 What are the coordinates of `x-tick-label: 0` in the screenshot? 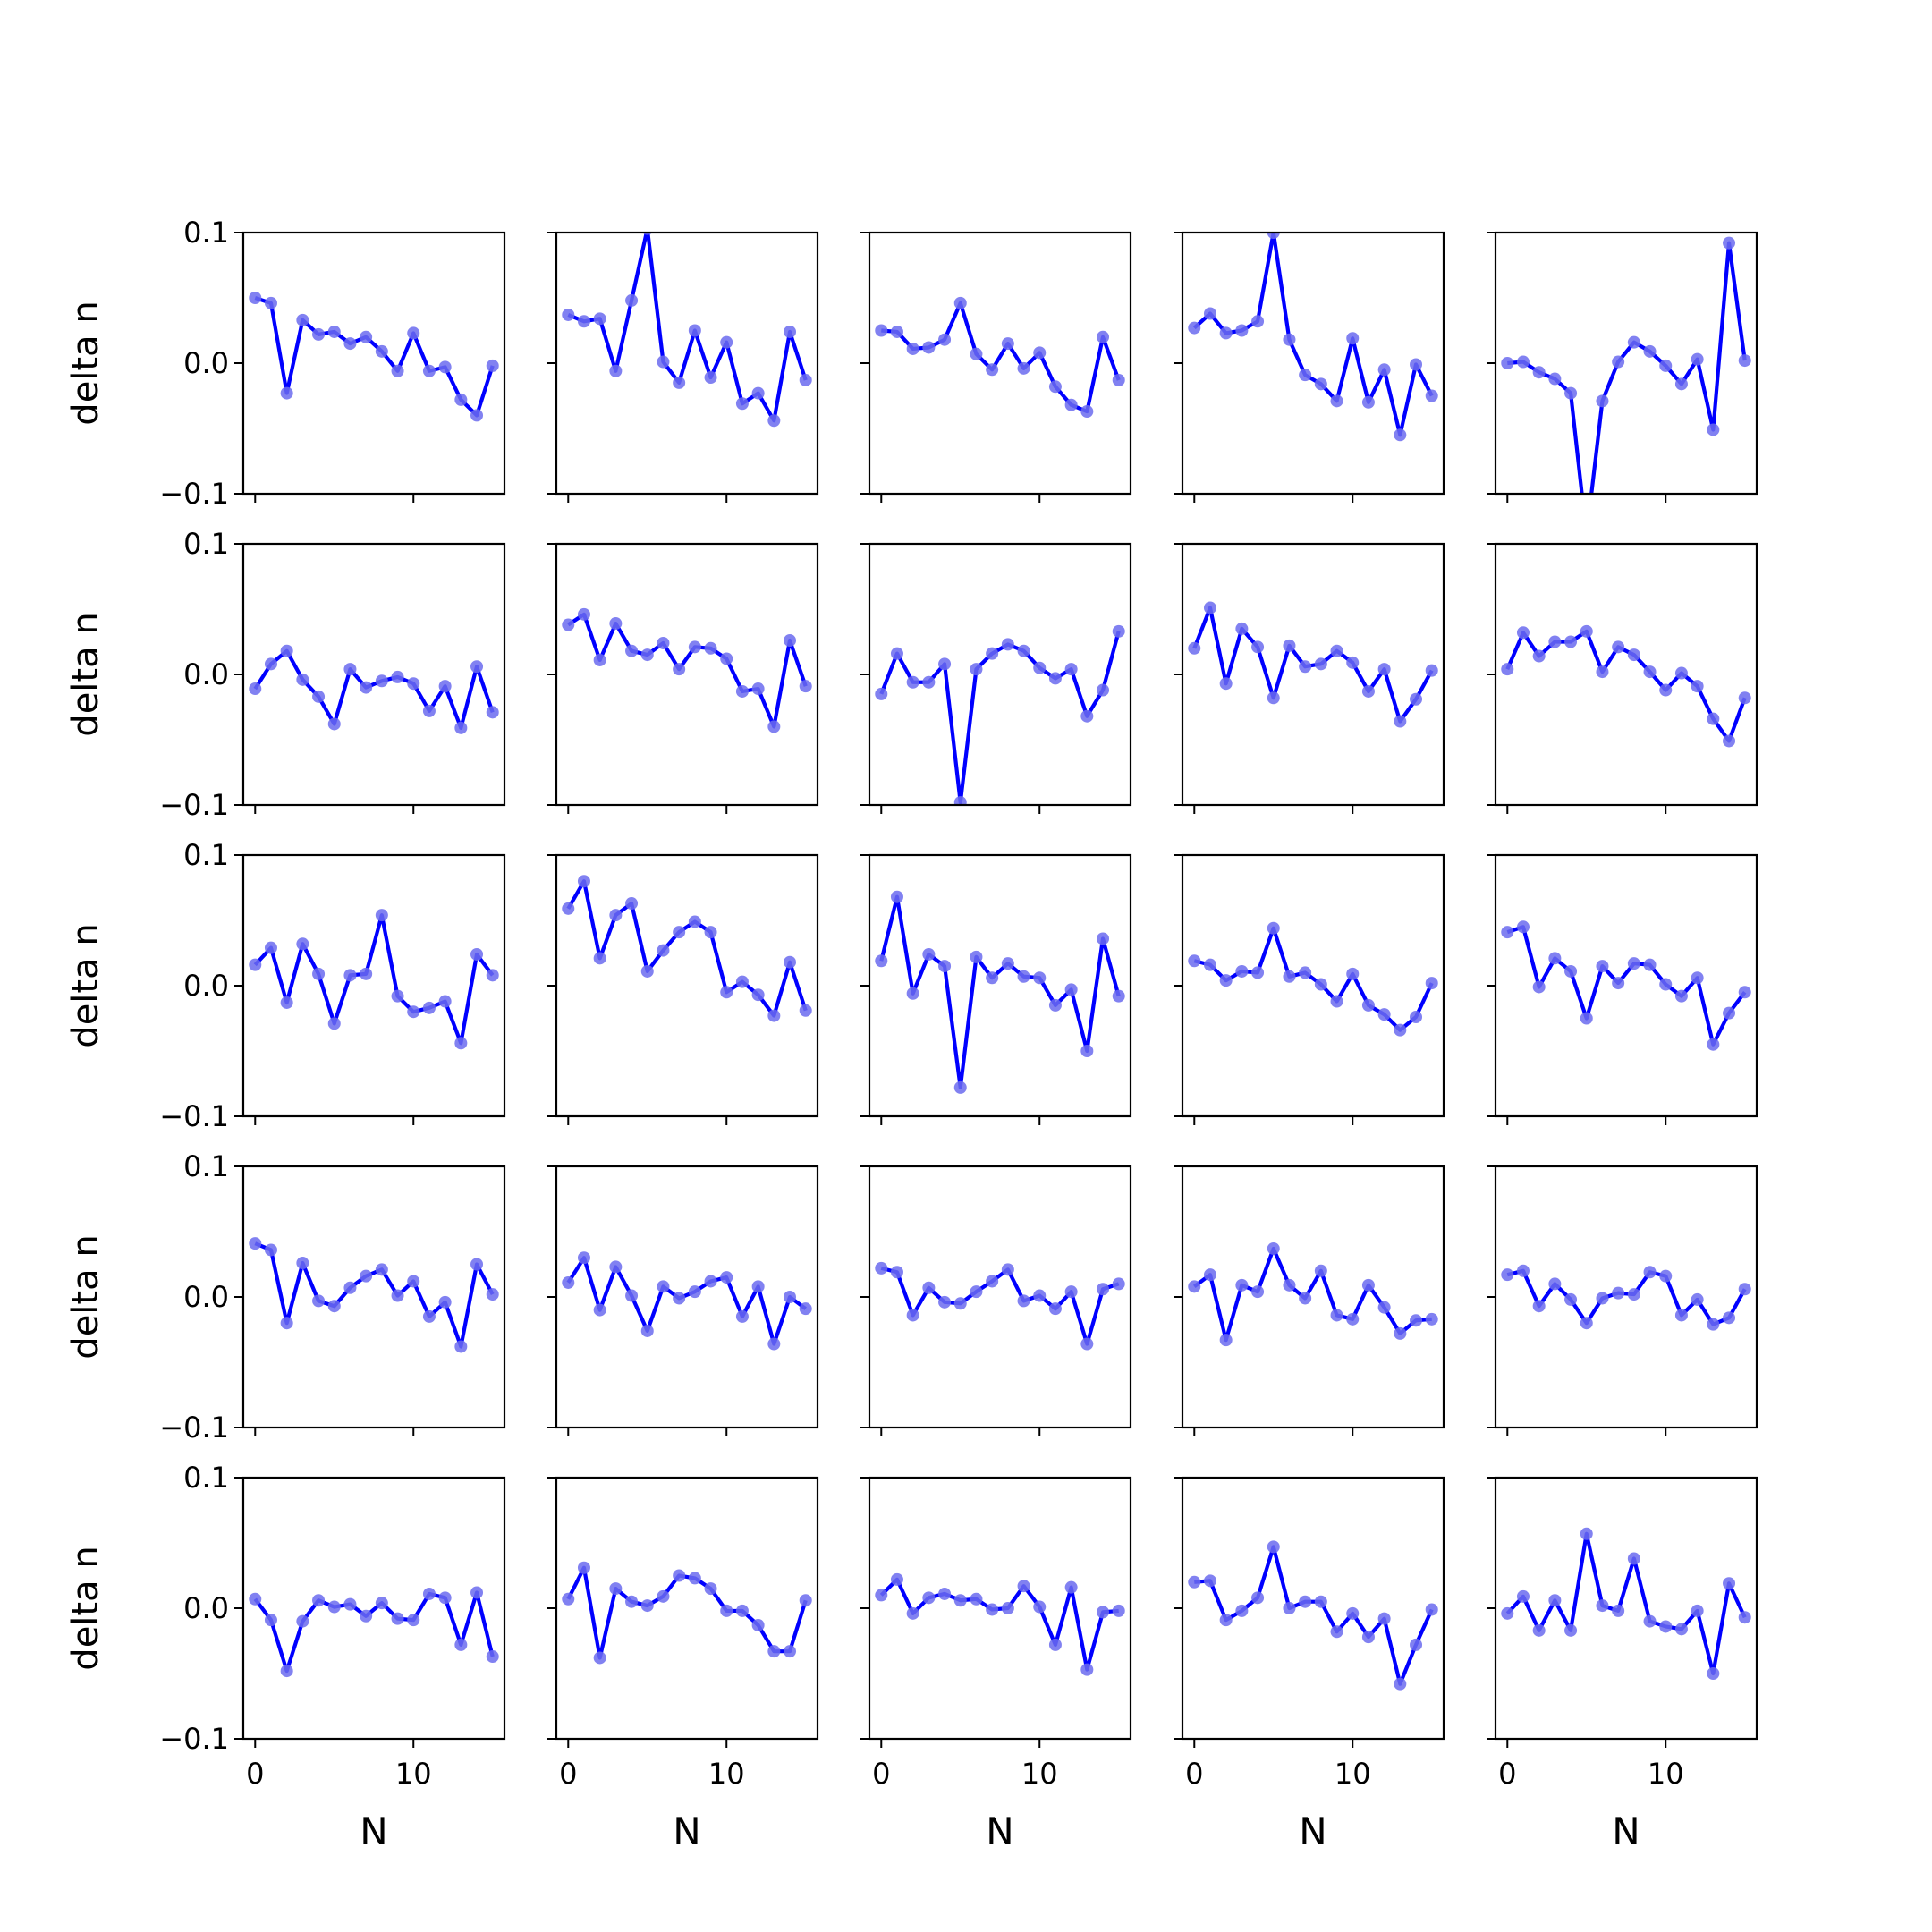 It's located at (255, 1774).